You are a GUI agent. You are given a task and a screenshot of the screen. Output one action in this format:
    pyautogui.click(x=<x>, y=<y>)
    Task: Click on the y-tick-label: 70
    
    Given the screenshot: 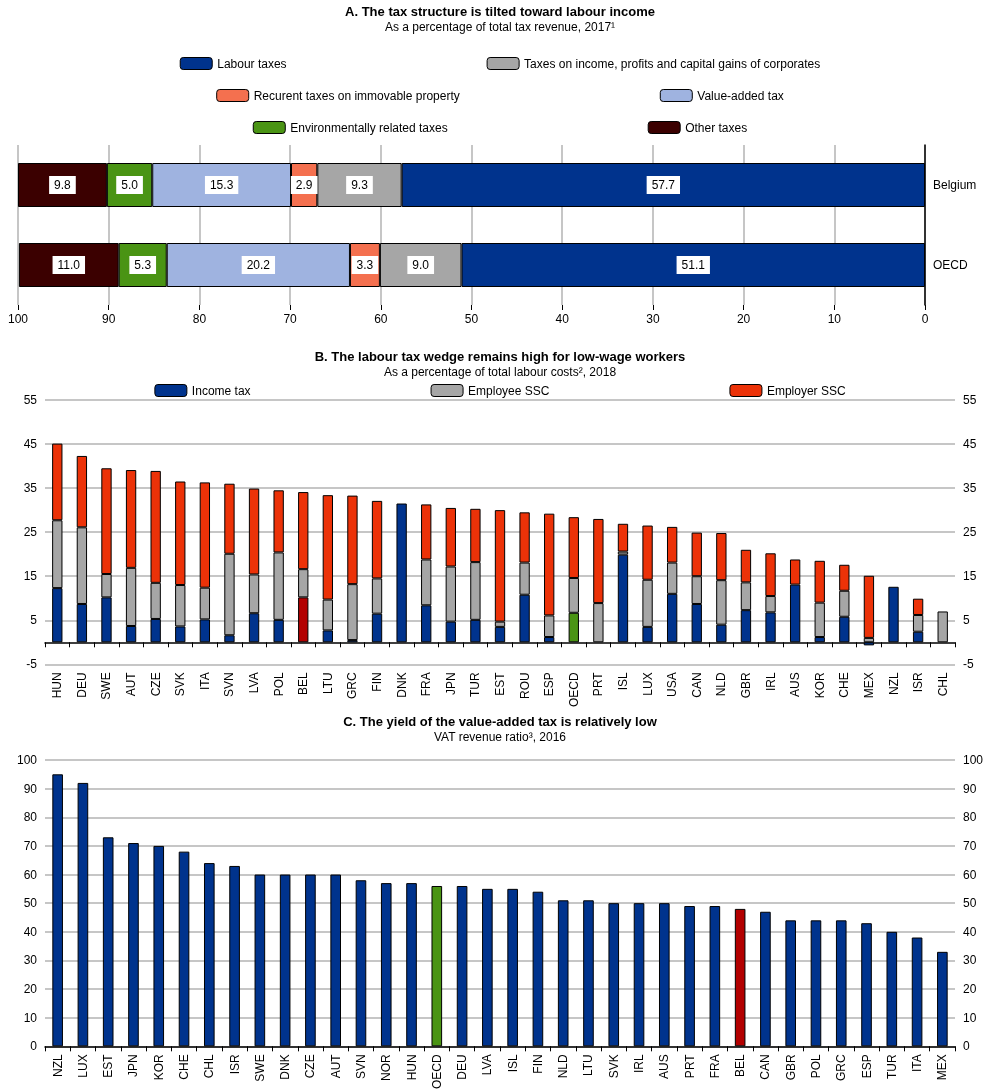 What is the action you would take?
    pyautogui.click(x=30, y=845)
    